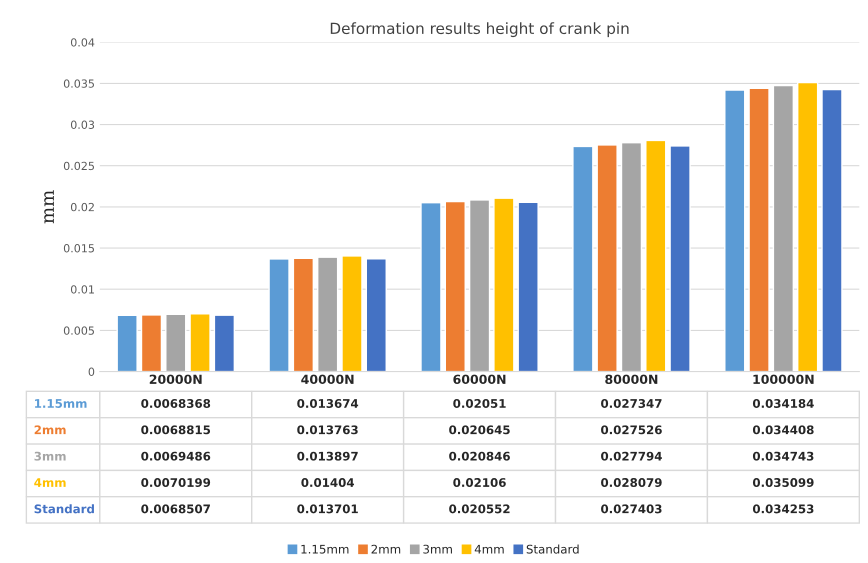 The width and height of the screenshot is (868, 563). I want to click on data-label: 0.027347, so click(631, 403).